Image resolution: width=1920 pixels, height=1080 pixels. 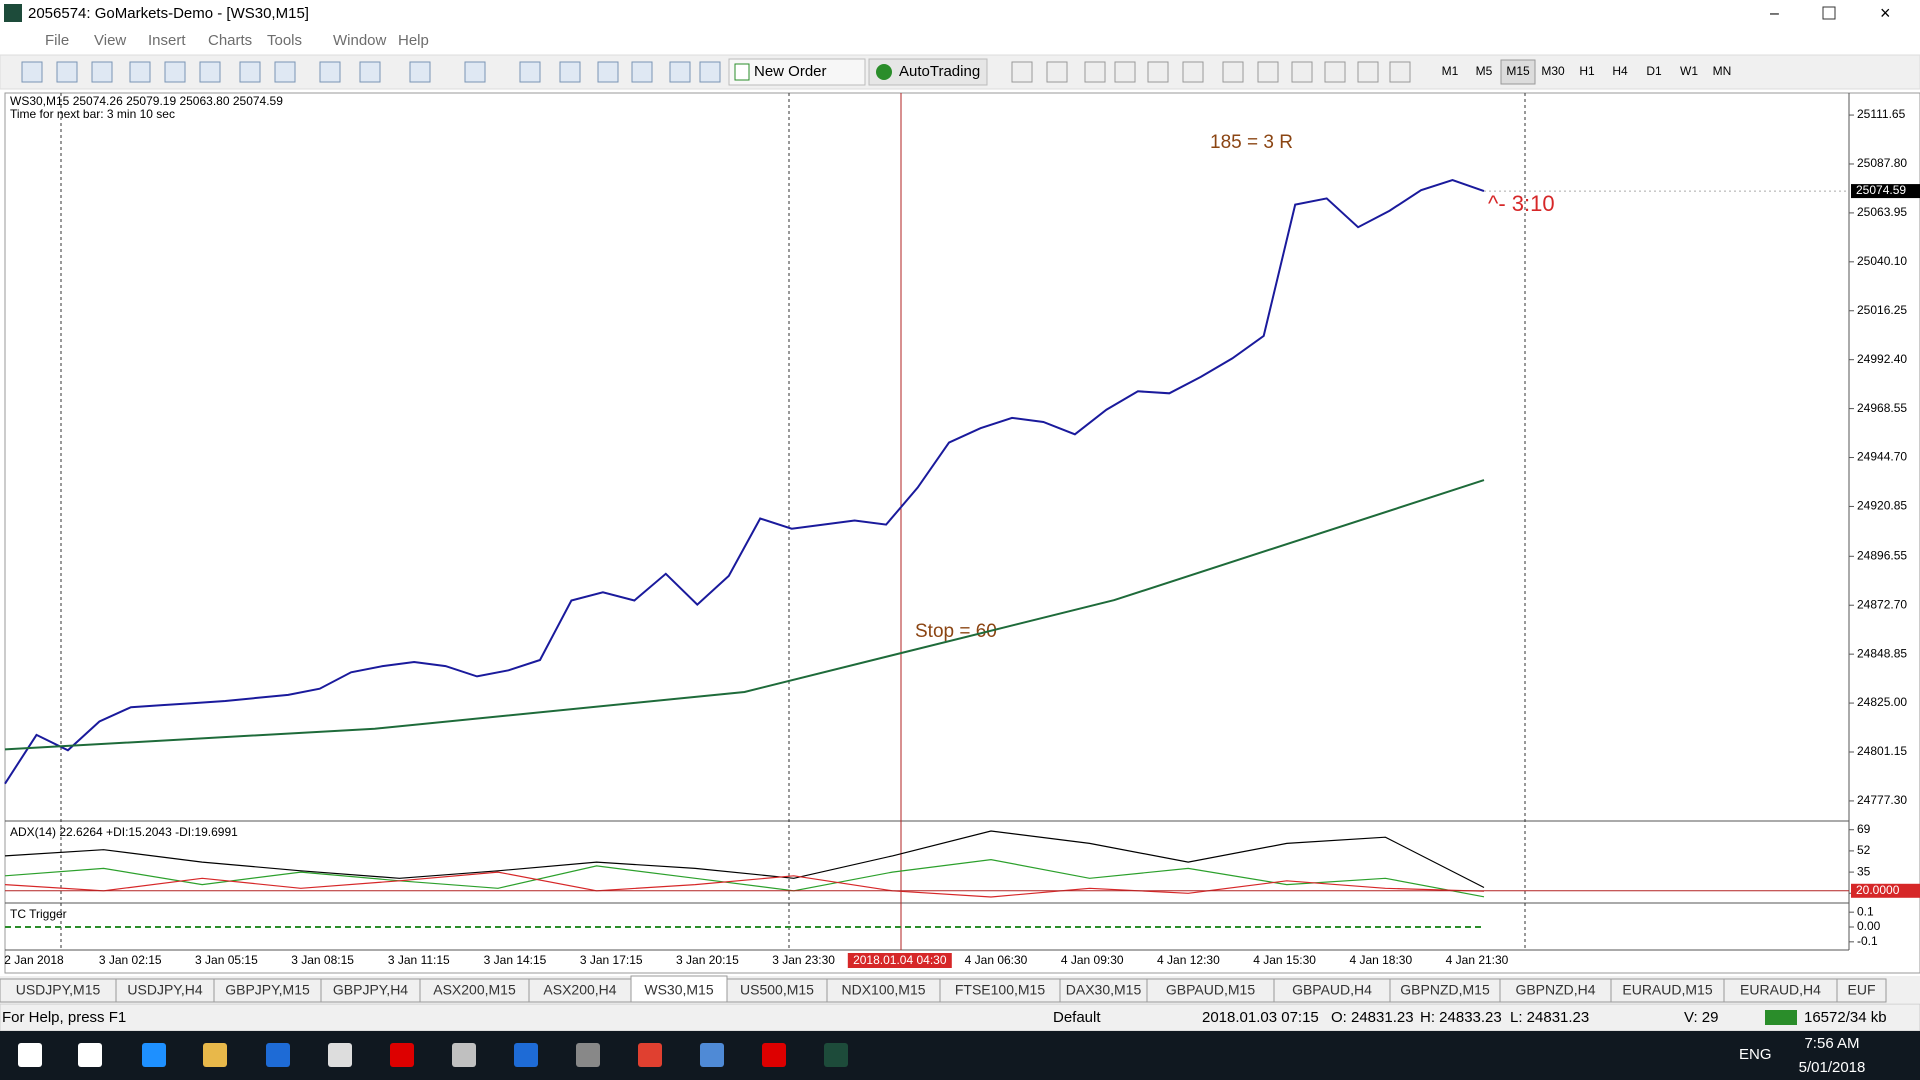 What do you see at coordinates (1587, 71) in the screenshot?
I see `timeframe-button: H1` at bounding box center [1587, 71].